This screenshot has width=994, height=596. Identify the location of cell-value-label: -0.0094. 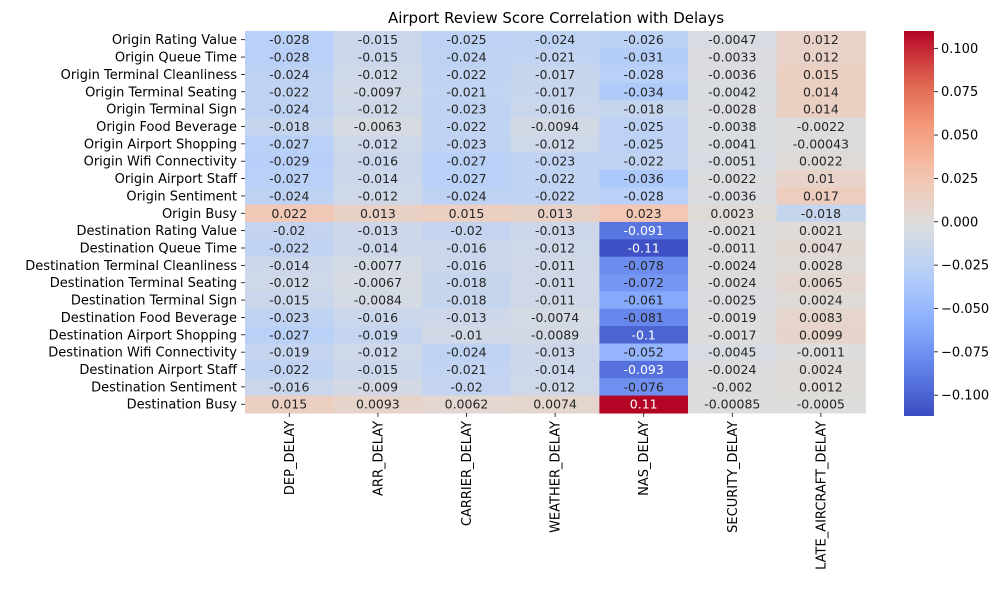
(555, 126).